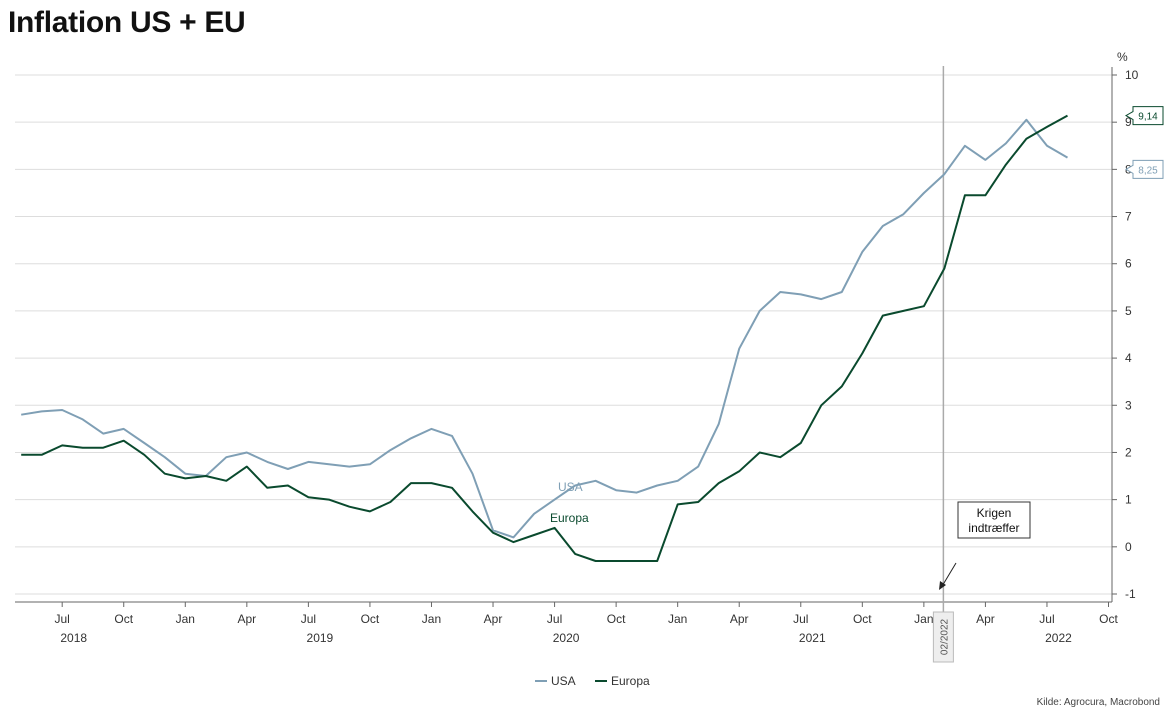 The width and height of the screenshot is (1170, 720). What do you see at coordinates (320, 638) in the screenshot?
I see `x-year-label: 2019` at bounding box center [320, 638].